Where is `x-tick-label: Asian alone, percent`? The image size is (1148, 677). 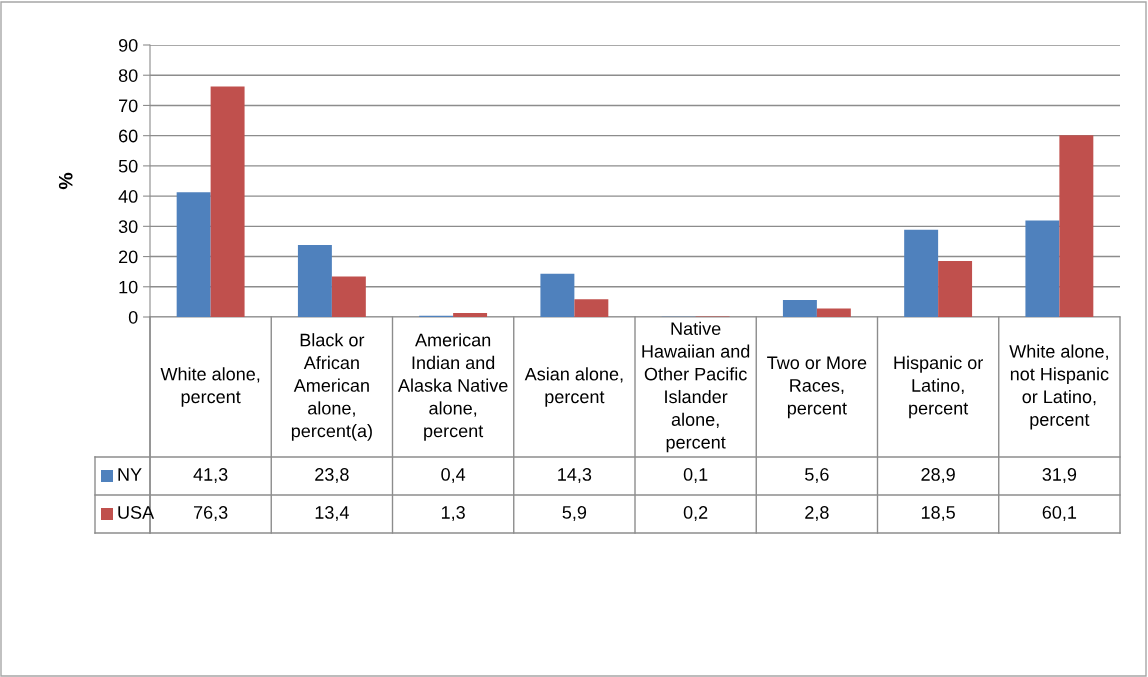 x-tick-label: Asian alone, percent is located at coordinates (573, 387).